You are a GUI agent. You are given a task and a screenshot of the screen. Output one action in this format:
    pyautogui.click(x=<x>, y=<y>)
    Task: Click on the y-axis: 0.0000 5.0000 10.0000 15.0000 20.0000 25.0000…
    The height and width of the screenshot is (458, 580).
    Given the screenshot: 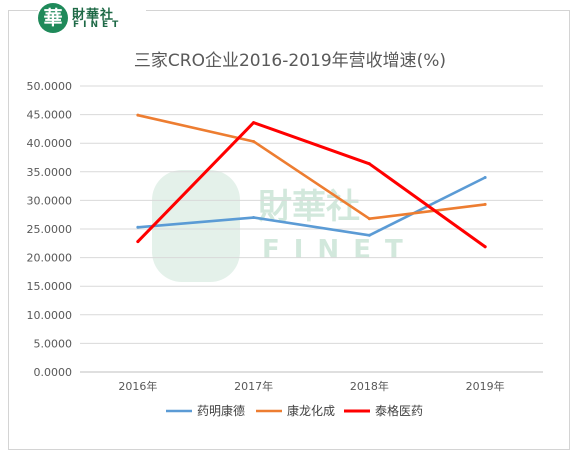 What is the action you would take?
    pyautogui.click(x=50, y=229)
    